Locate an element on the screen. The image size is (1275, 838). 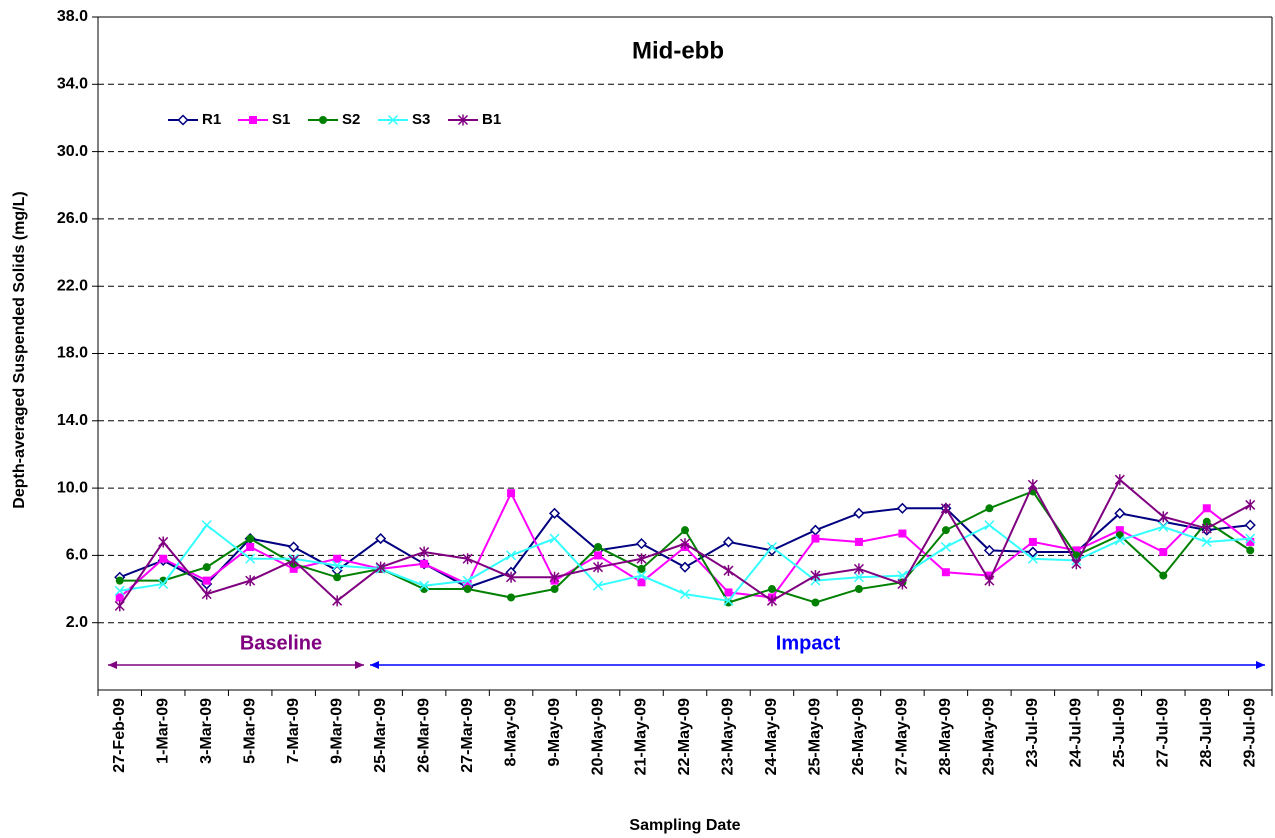
y-tick-label: 14.0 is located at coordinates (72, 420).